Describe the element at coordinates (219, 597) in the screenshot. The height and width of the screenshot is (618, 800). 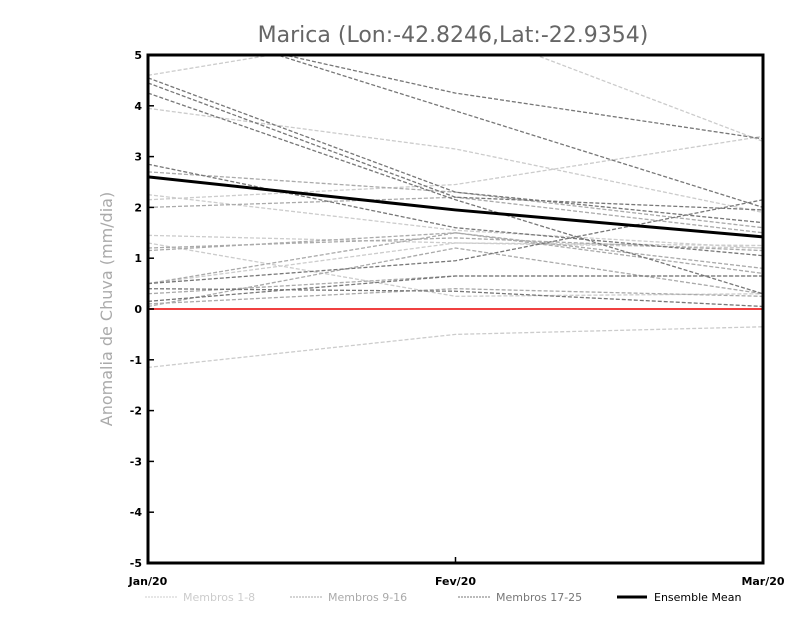
I see `legend-label: Membros 1-8` at that location.